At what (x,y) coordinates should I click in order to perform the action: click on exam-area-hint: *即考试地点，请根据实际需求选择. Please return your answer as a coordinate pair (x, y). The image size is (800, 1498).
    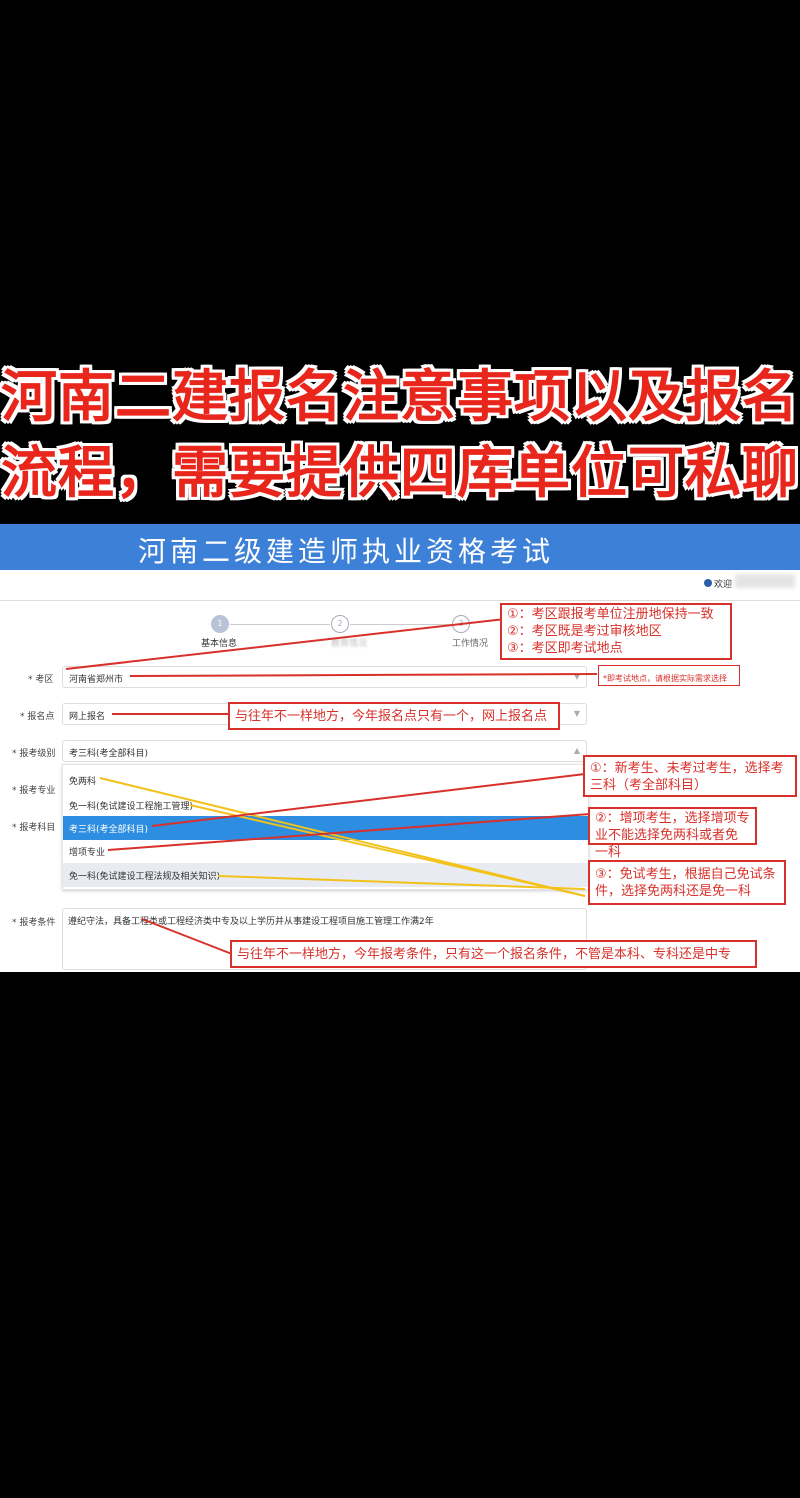
    Looking at the image, I should click on (669, 675).